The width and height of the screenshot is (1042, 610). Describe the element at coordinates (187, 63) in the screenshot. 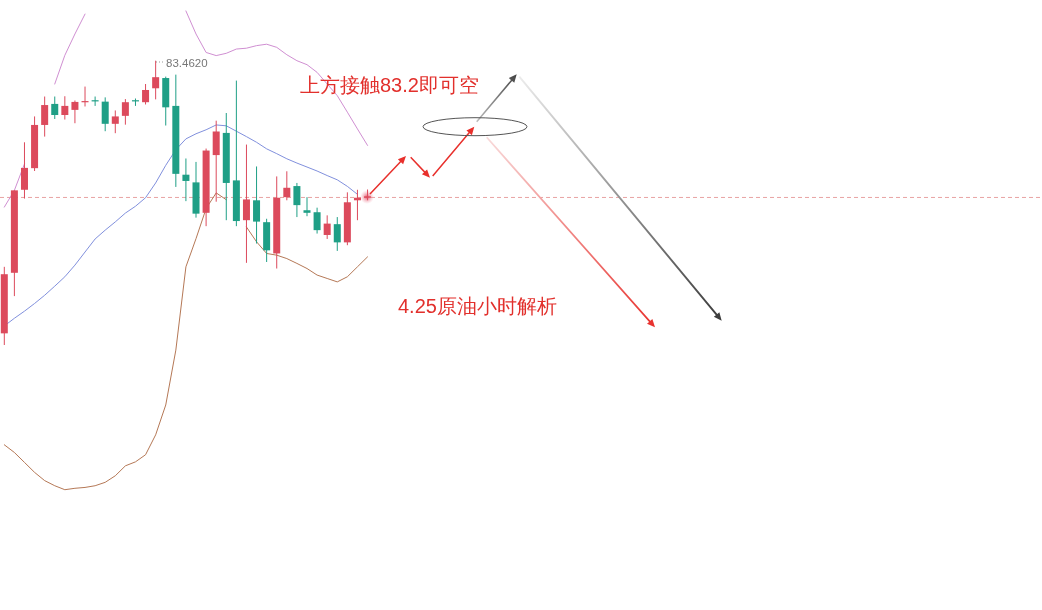

I see `annotation: 83.4620` at that location.